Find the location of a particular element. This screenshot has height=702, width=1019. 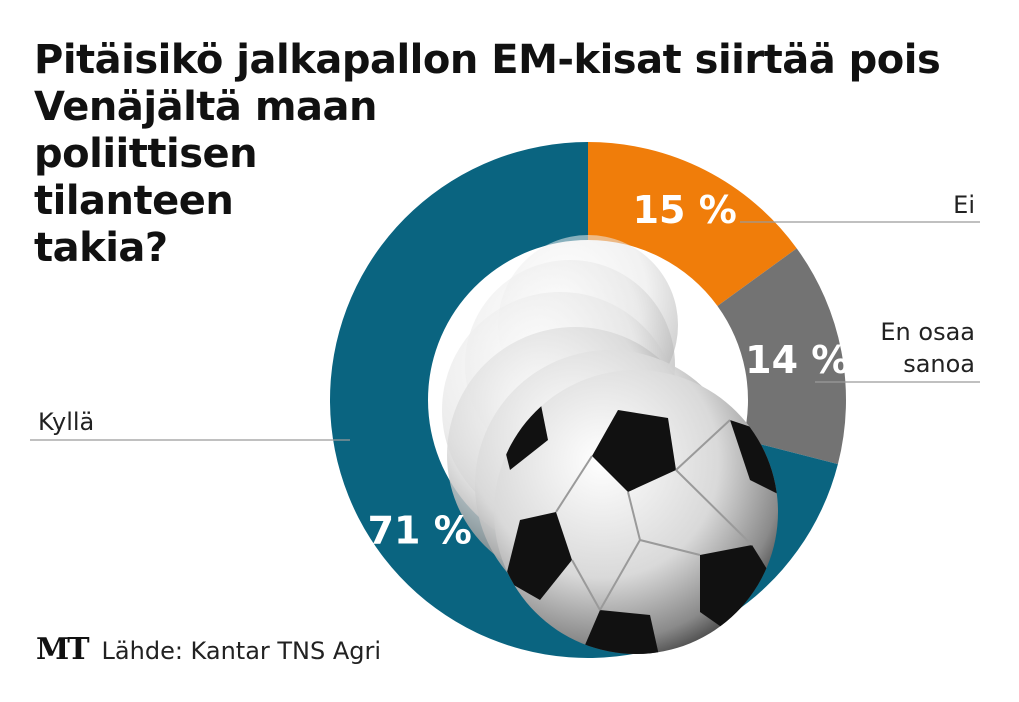

category-label-1: Ei is located at coordinates (964, 205).